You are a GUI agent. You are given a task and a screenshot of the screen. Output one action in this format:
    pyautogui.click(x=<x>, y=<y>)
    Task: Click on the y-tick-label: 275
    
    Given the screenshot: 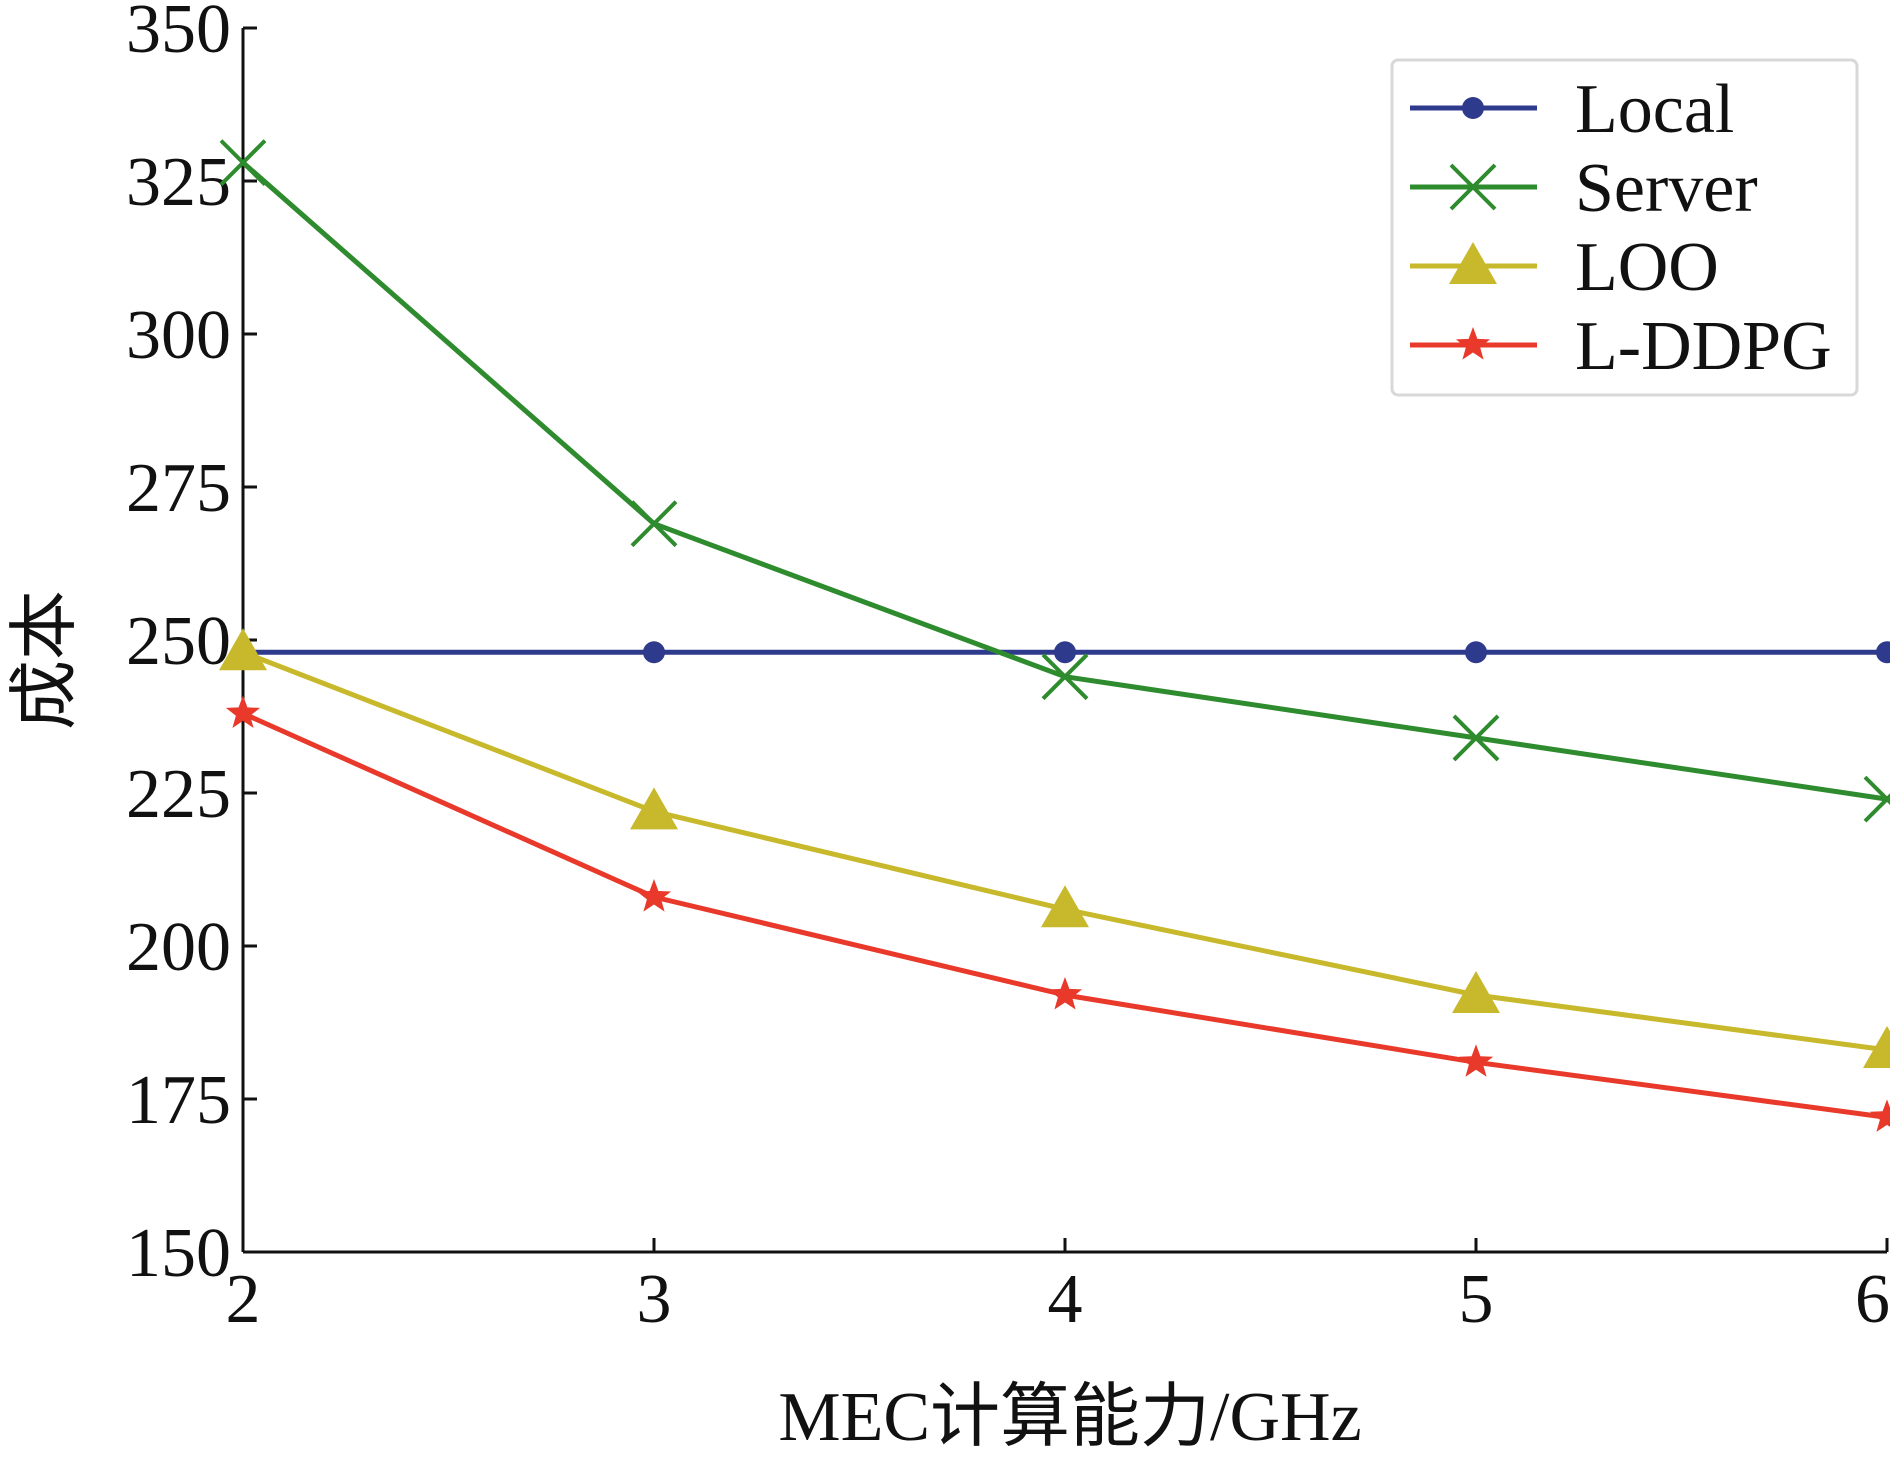 What is the action you would take?
    pyautogui.click(x=178, y=488)
    